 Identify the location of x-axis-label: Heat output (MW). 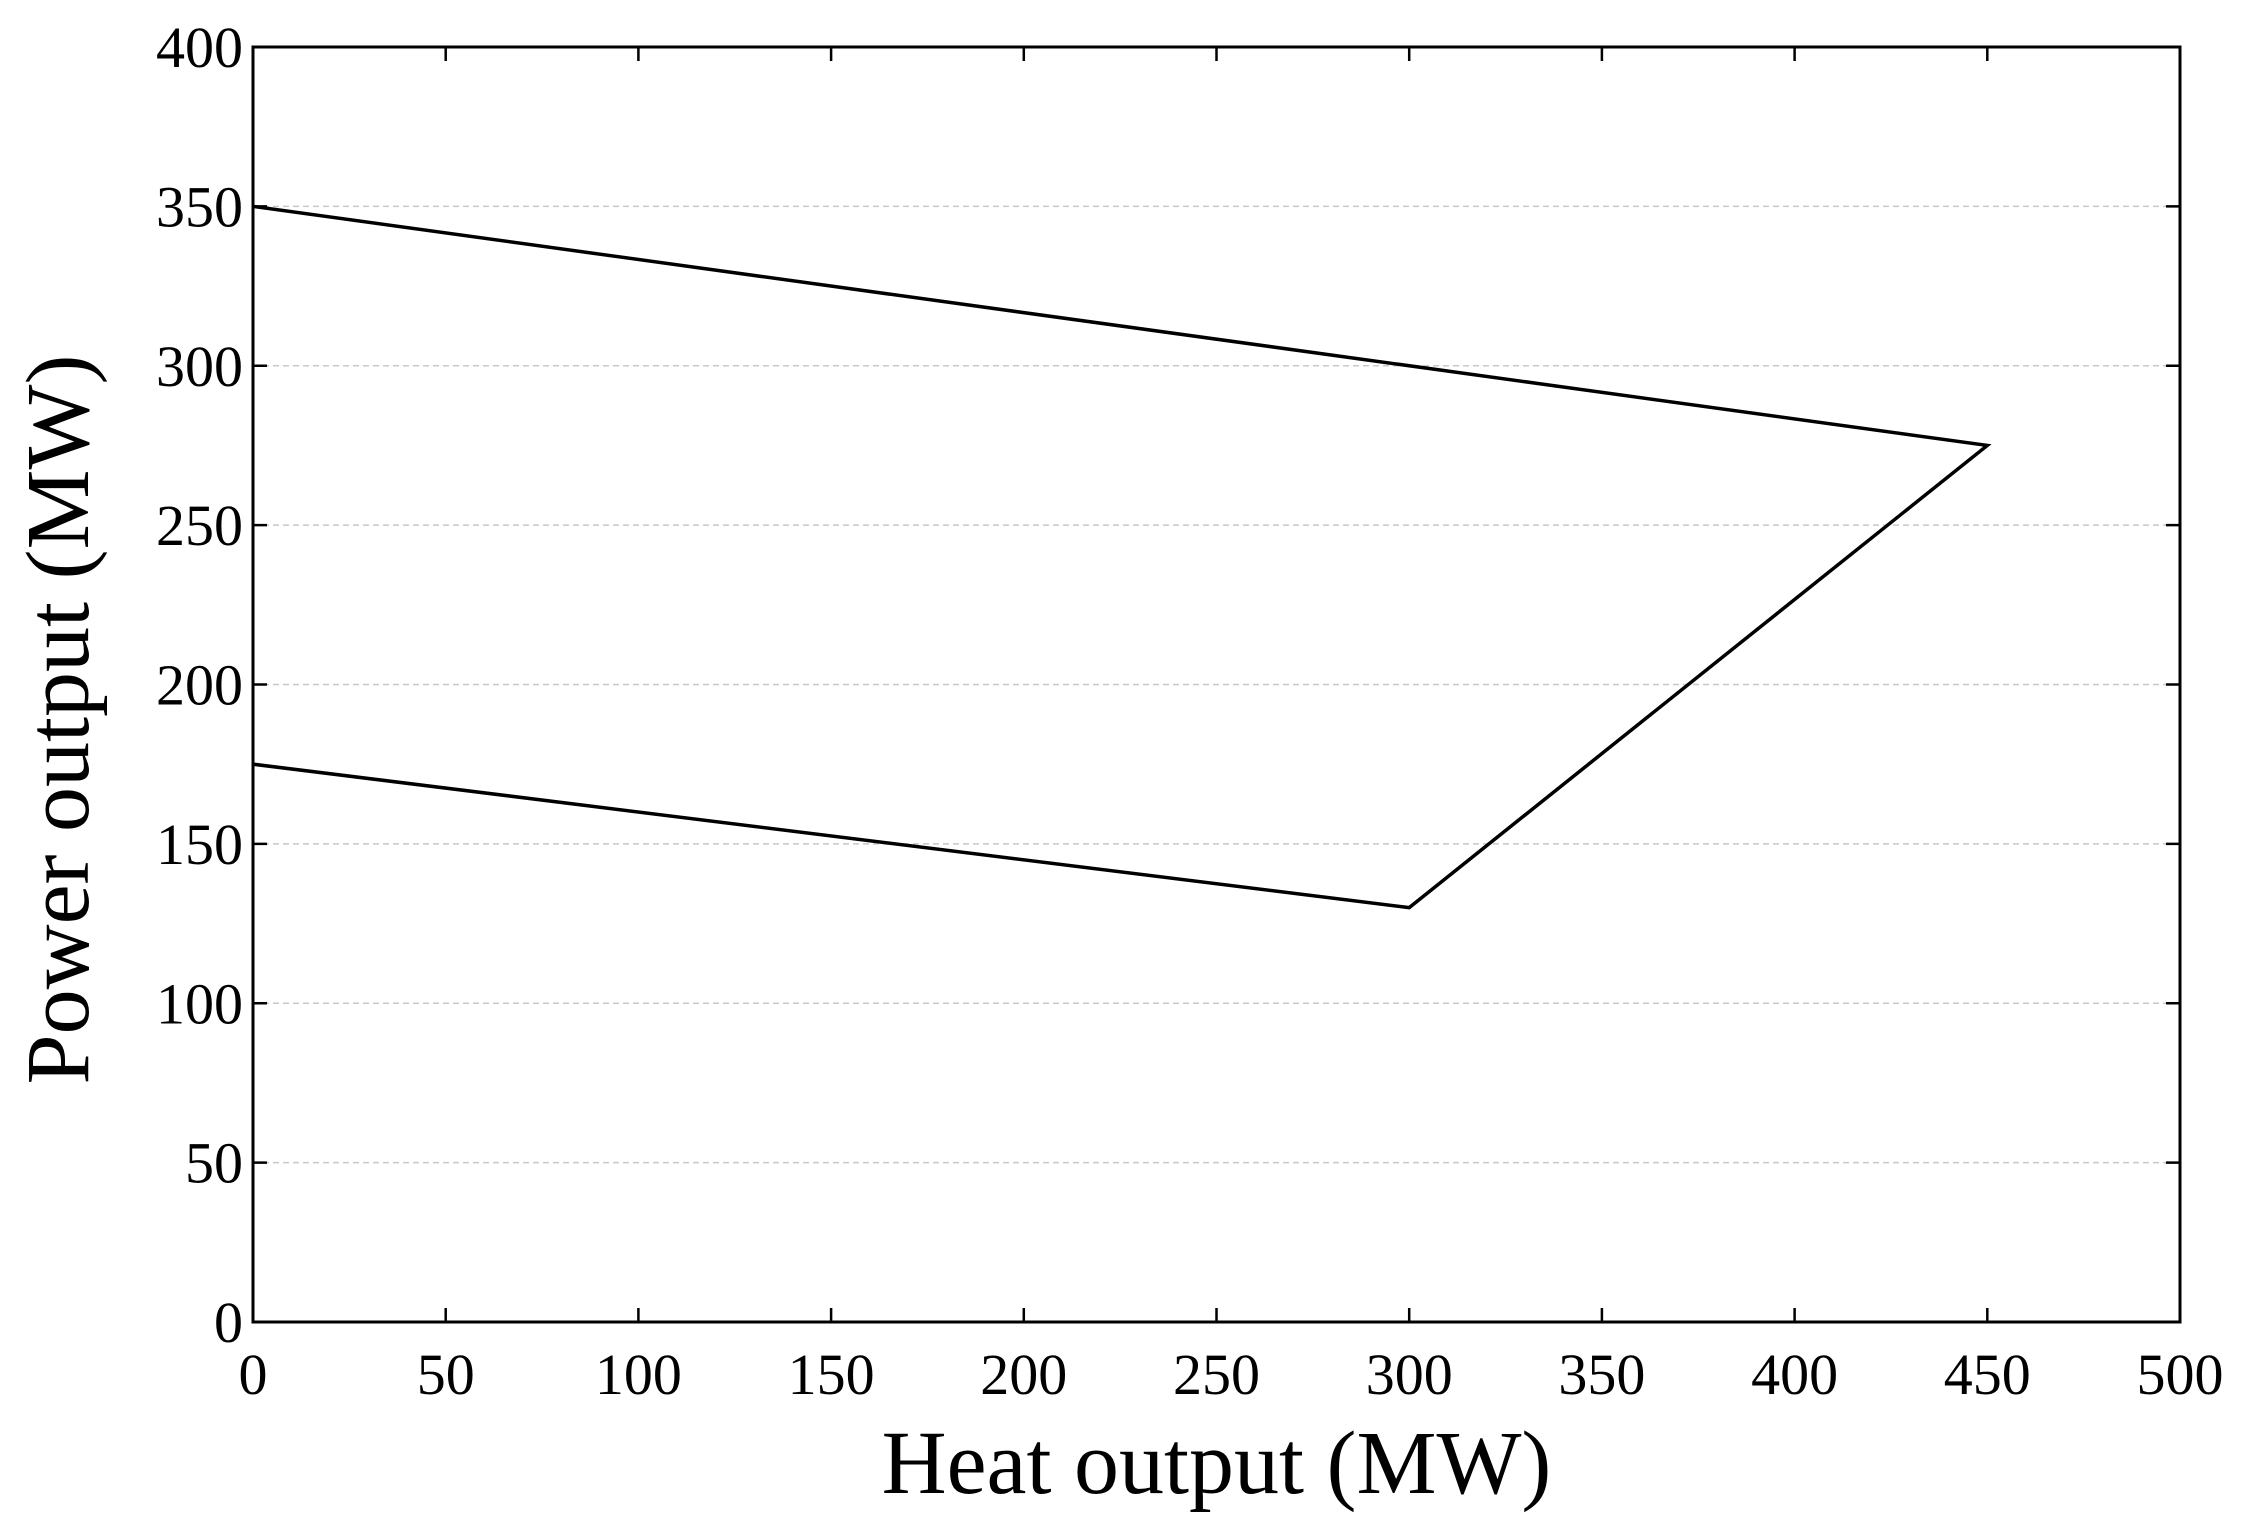
(1217, 1463).